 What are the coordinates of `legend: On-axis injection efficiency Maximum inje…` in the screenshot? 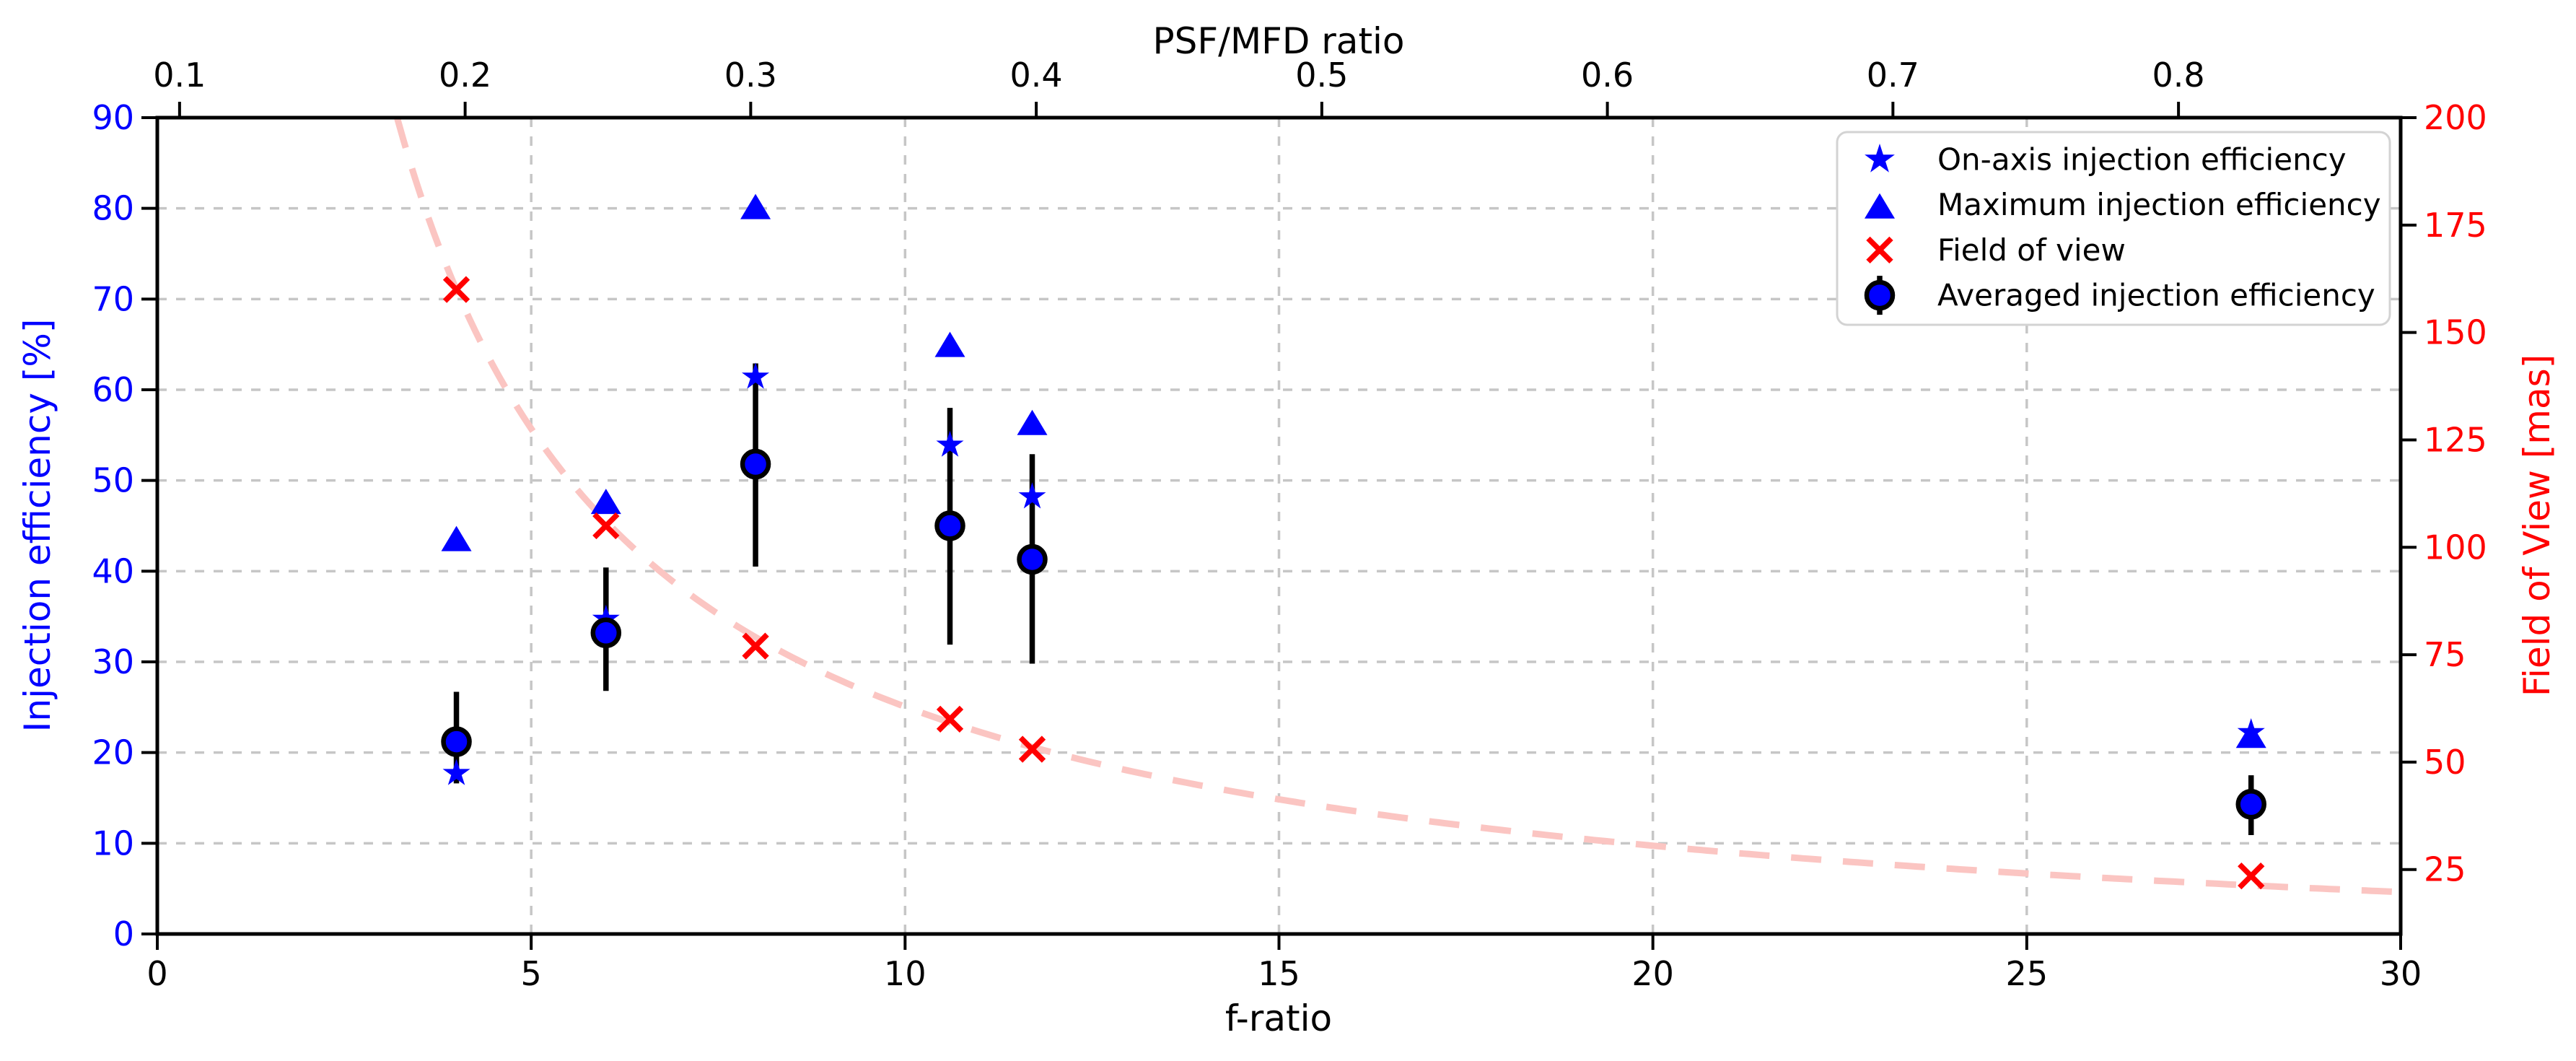 It's located at (2113, 228).